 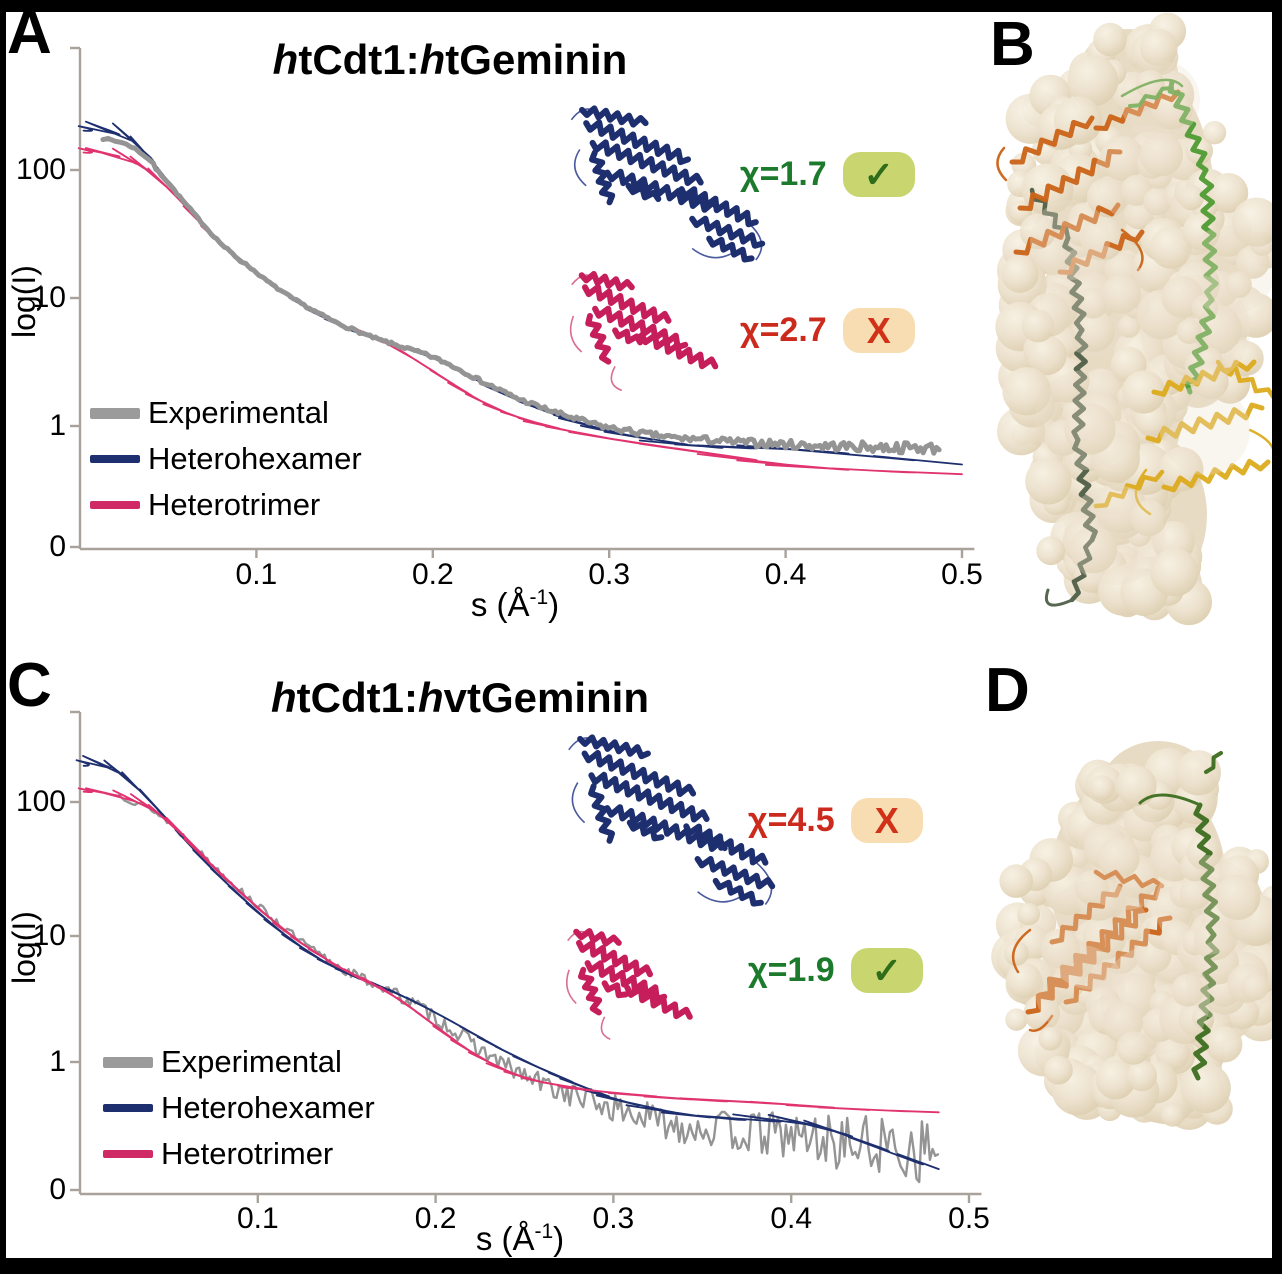 What do you see at coordinates (29, 33) in the screenshot?
I see `panel-a-label: A` at bounding box center [29, 33].